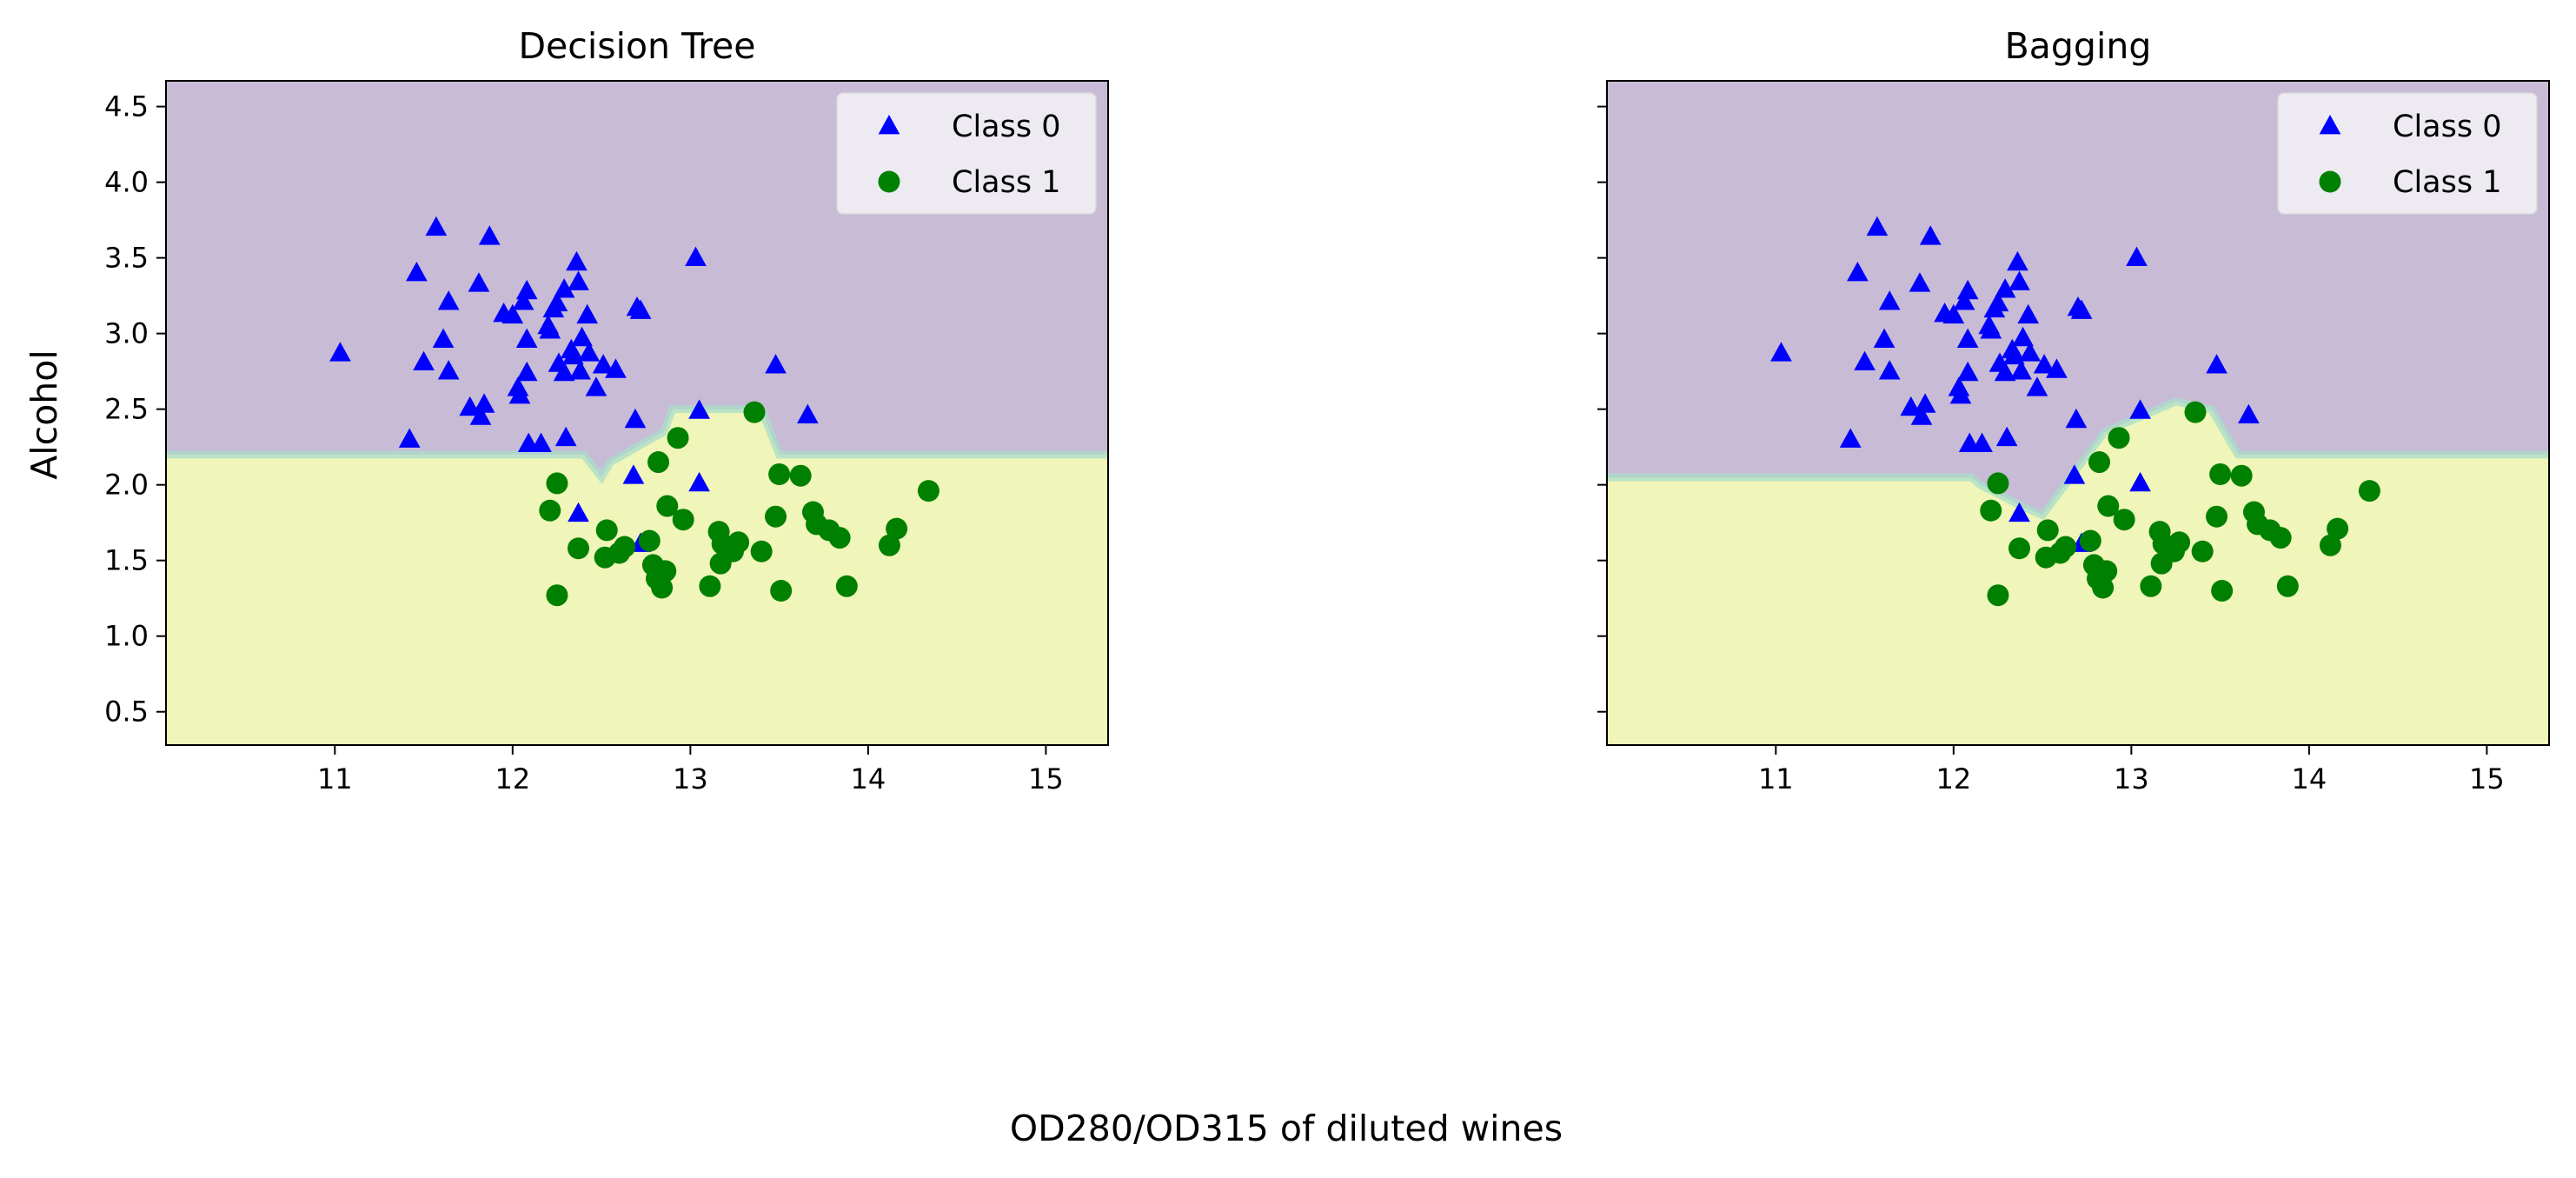 The height and width of the screenshot is (1178, 2576). What do you see at coordinates (127, 258) in the screenshot?
I see `y-tick-label: 3.5` at bounding box center [127, 258].